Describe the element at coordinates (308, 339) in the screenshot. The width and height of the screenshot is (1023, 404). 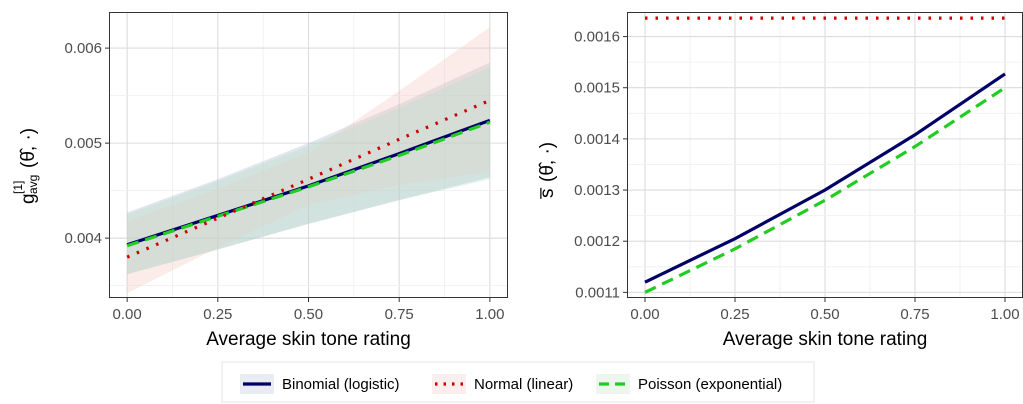
I see `left-x-axis-title: Average skin tone rating` at that location.